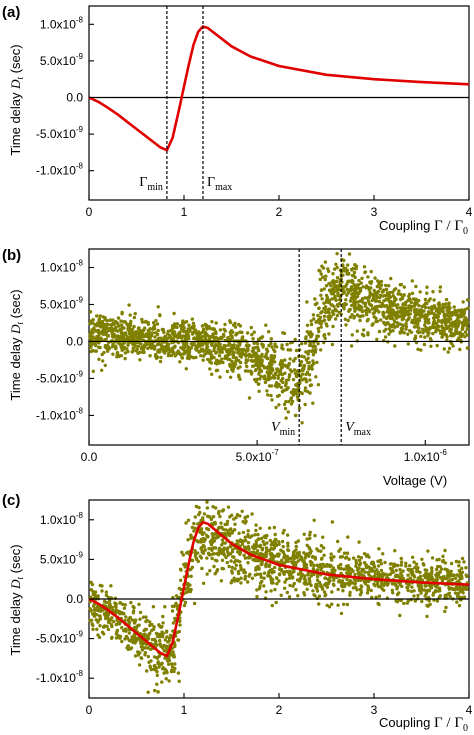 This screenshot has width=474, height=735. Describe the element at coordinates (20, 322) in the screenshot. I see `panel-b-ylabel-sub: t` at that location.